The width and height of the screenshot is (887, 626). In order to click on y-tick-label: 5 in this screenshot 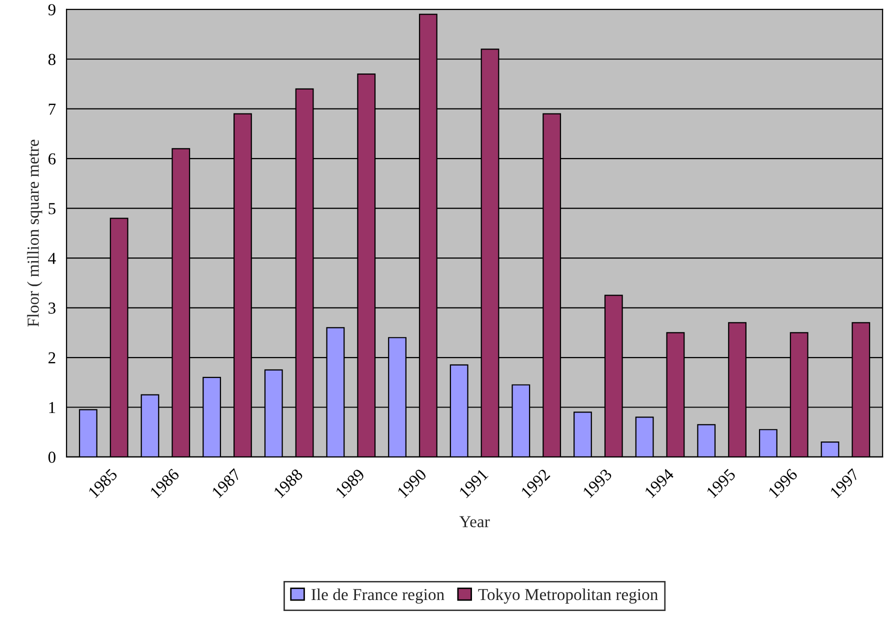, I will do `click(52, 208)`.